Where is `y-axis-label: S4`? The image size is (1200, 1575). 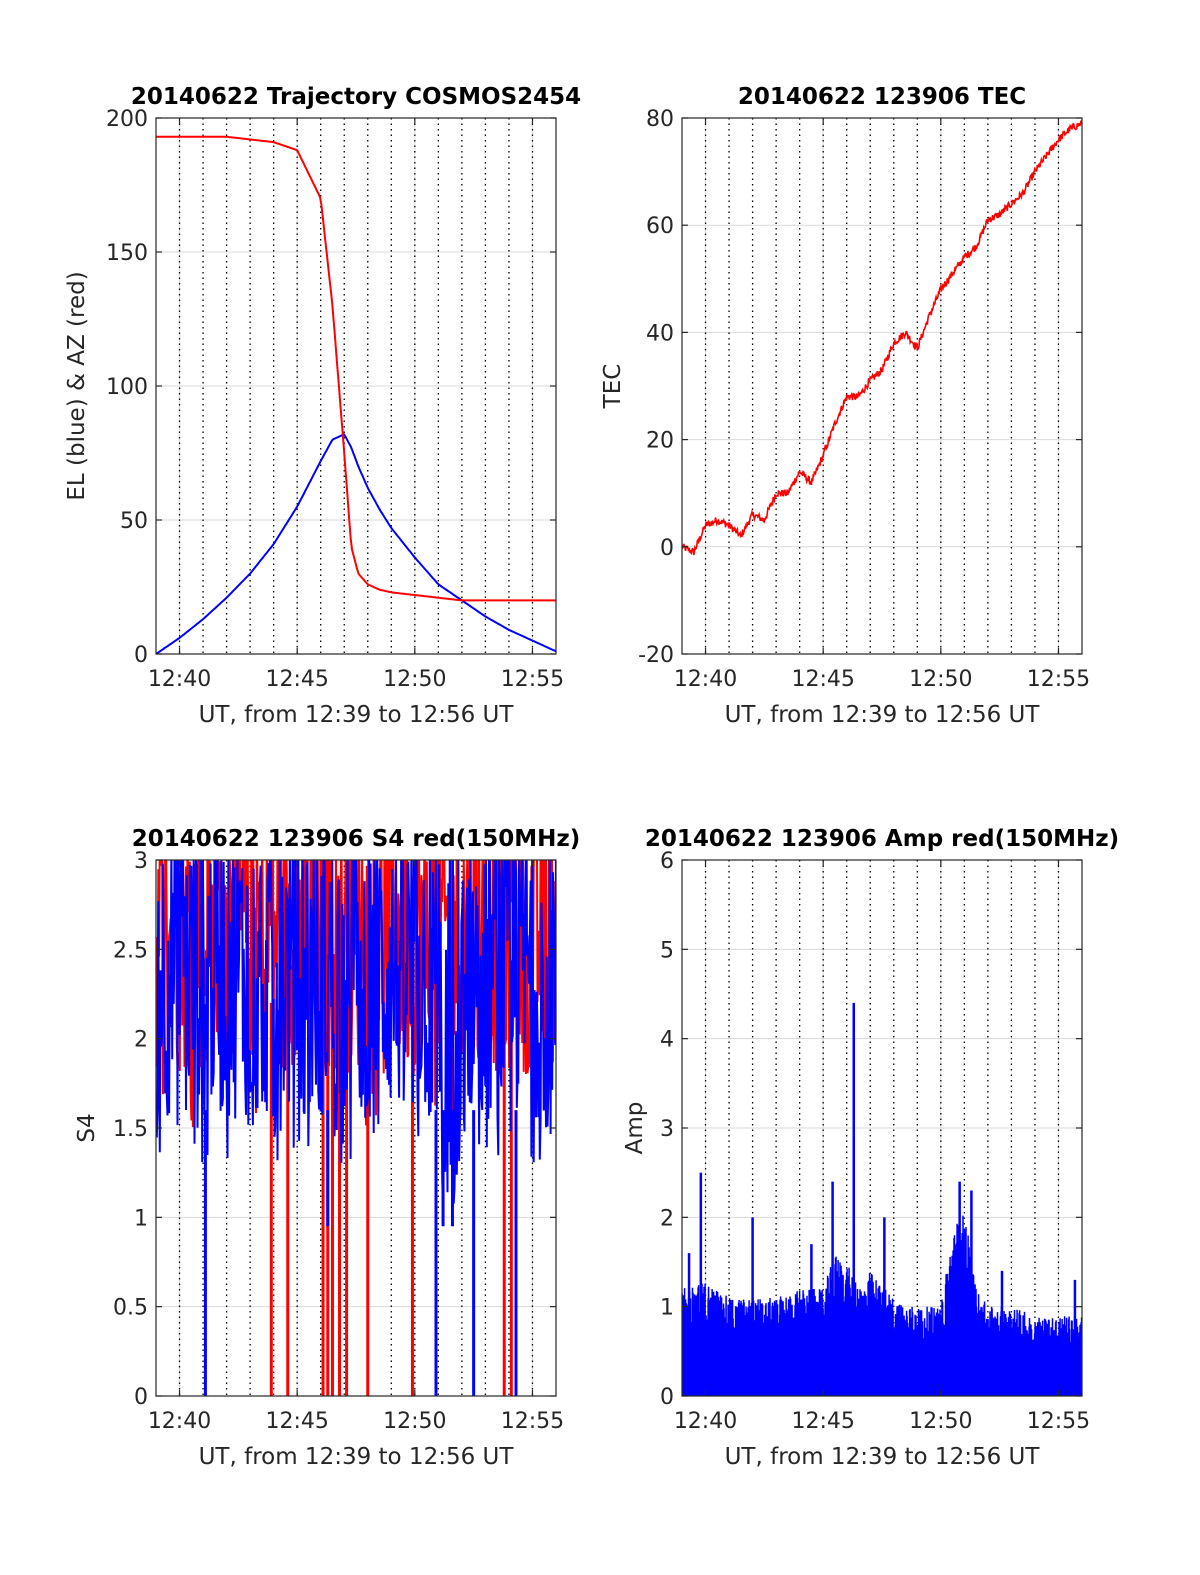
y-axis-label: S4 is located at coordinates (87, 1127).